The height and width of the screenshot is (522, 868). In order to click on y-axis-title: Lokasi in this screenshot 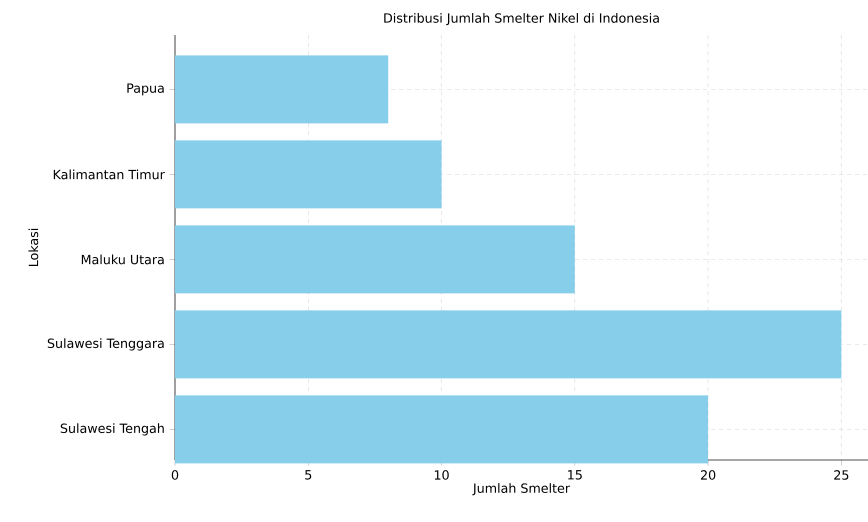, I will do `click(33, 247)`.